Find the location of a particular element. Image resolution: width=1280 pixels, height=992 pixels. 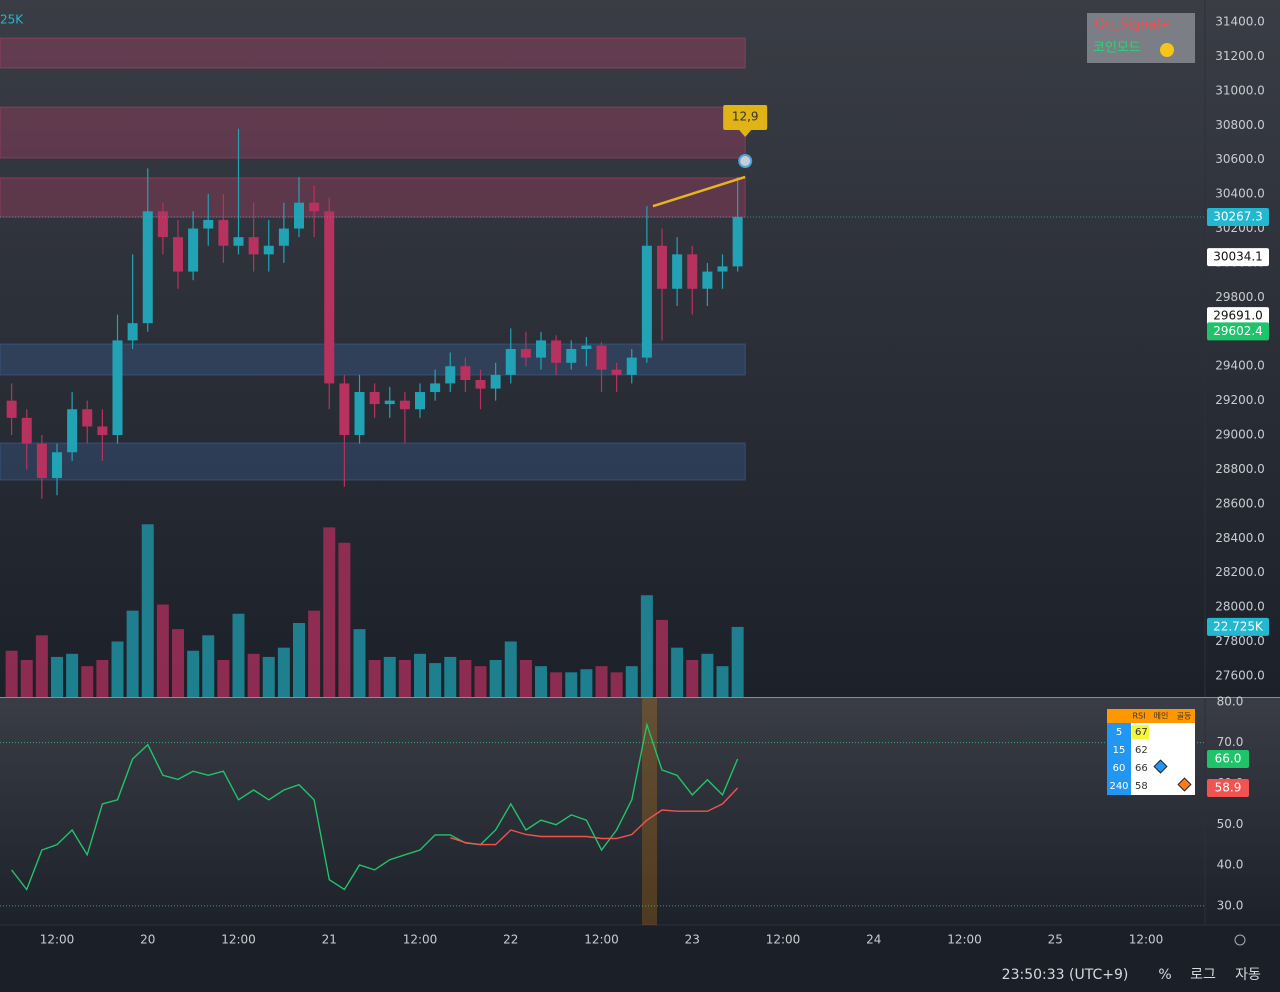

x-tick-label: 20 is located at coordinates (147, 940).